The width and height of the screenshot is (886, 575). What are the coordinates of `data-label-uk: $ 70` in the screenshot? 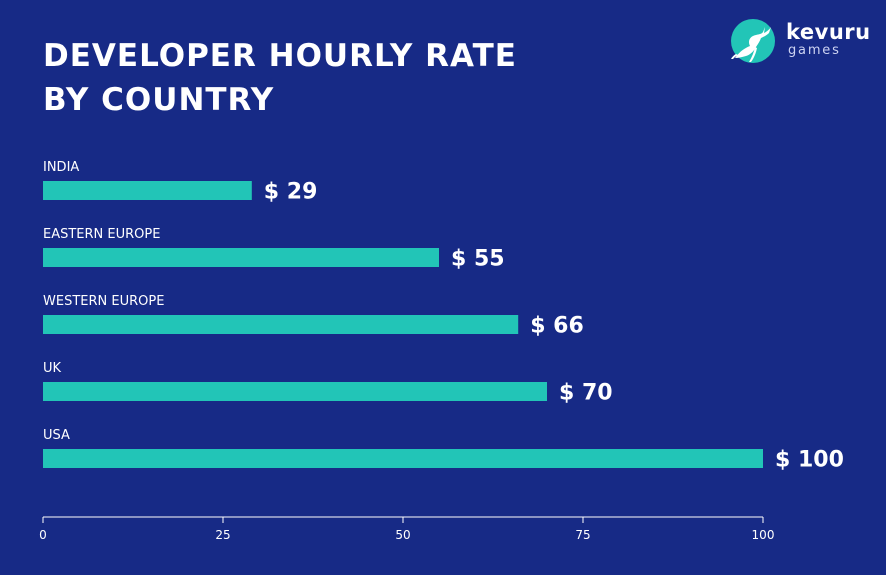 It's located at (586, 393).